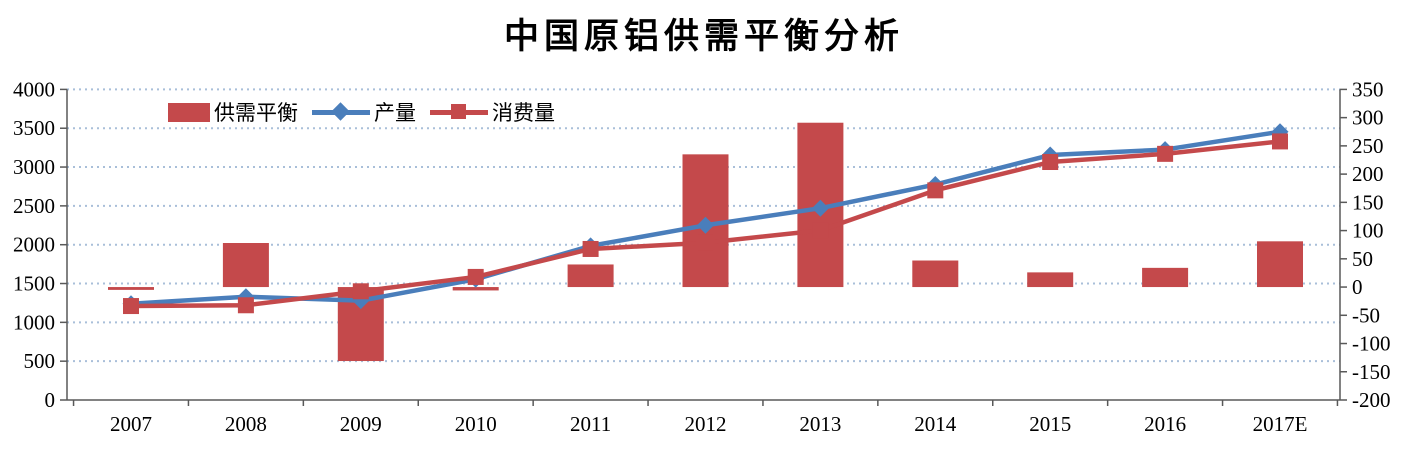  Describe the element at coordinates (590, 276) in the screenshot. I see `bar-2011` at that location.